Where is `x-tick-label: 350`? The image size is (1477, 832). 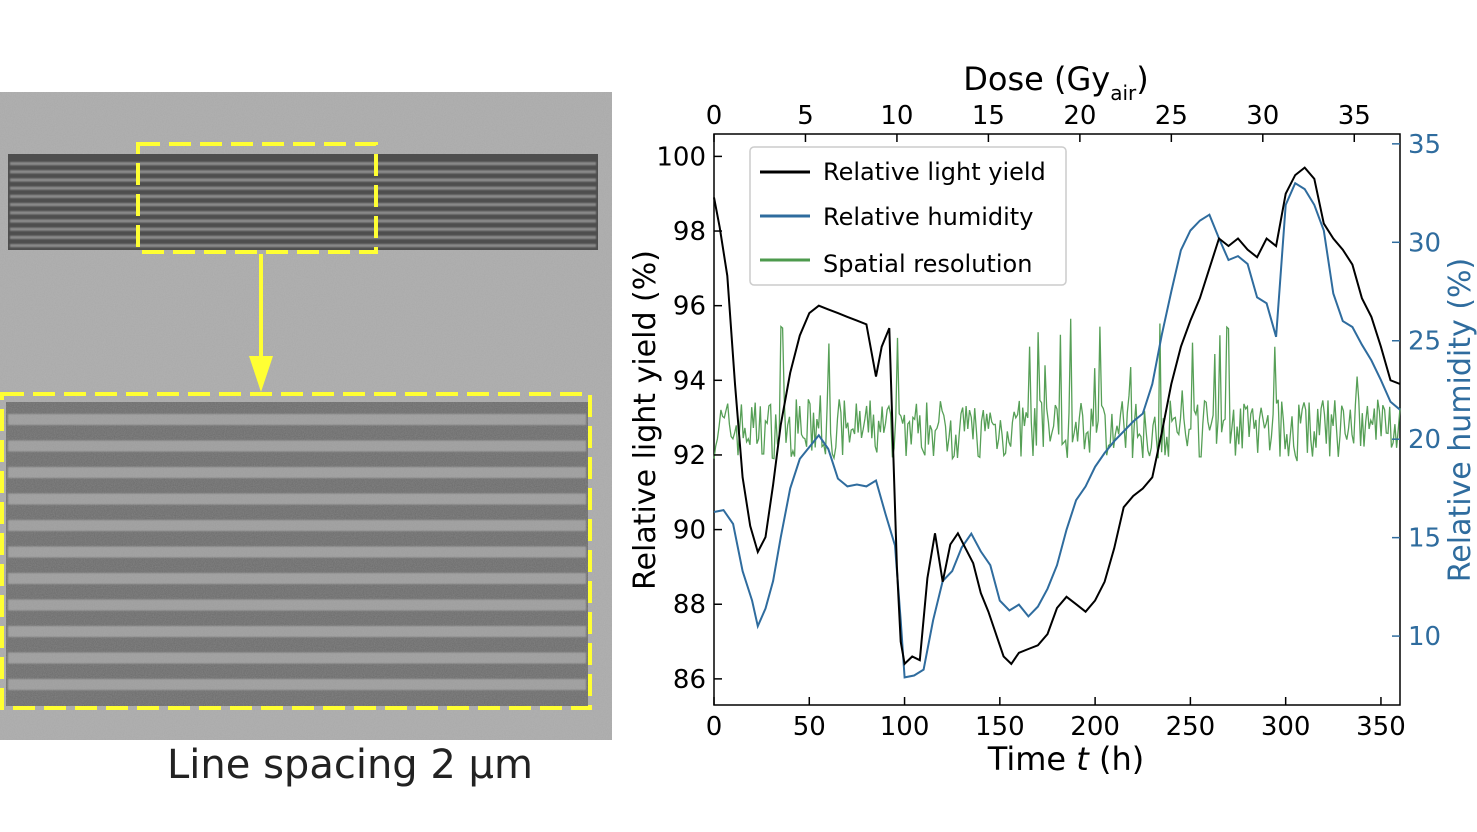 x-tick-label: 350 is located at coordinates (1381, 727).